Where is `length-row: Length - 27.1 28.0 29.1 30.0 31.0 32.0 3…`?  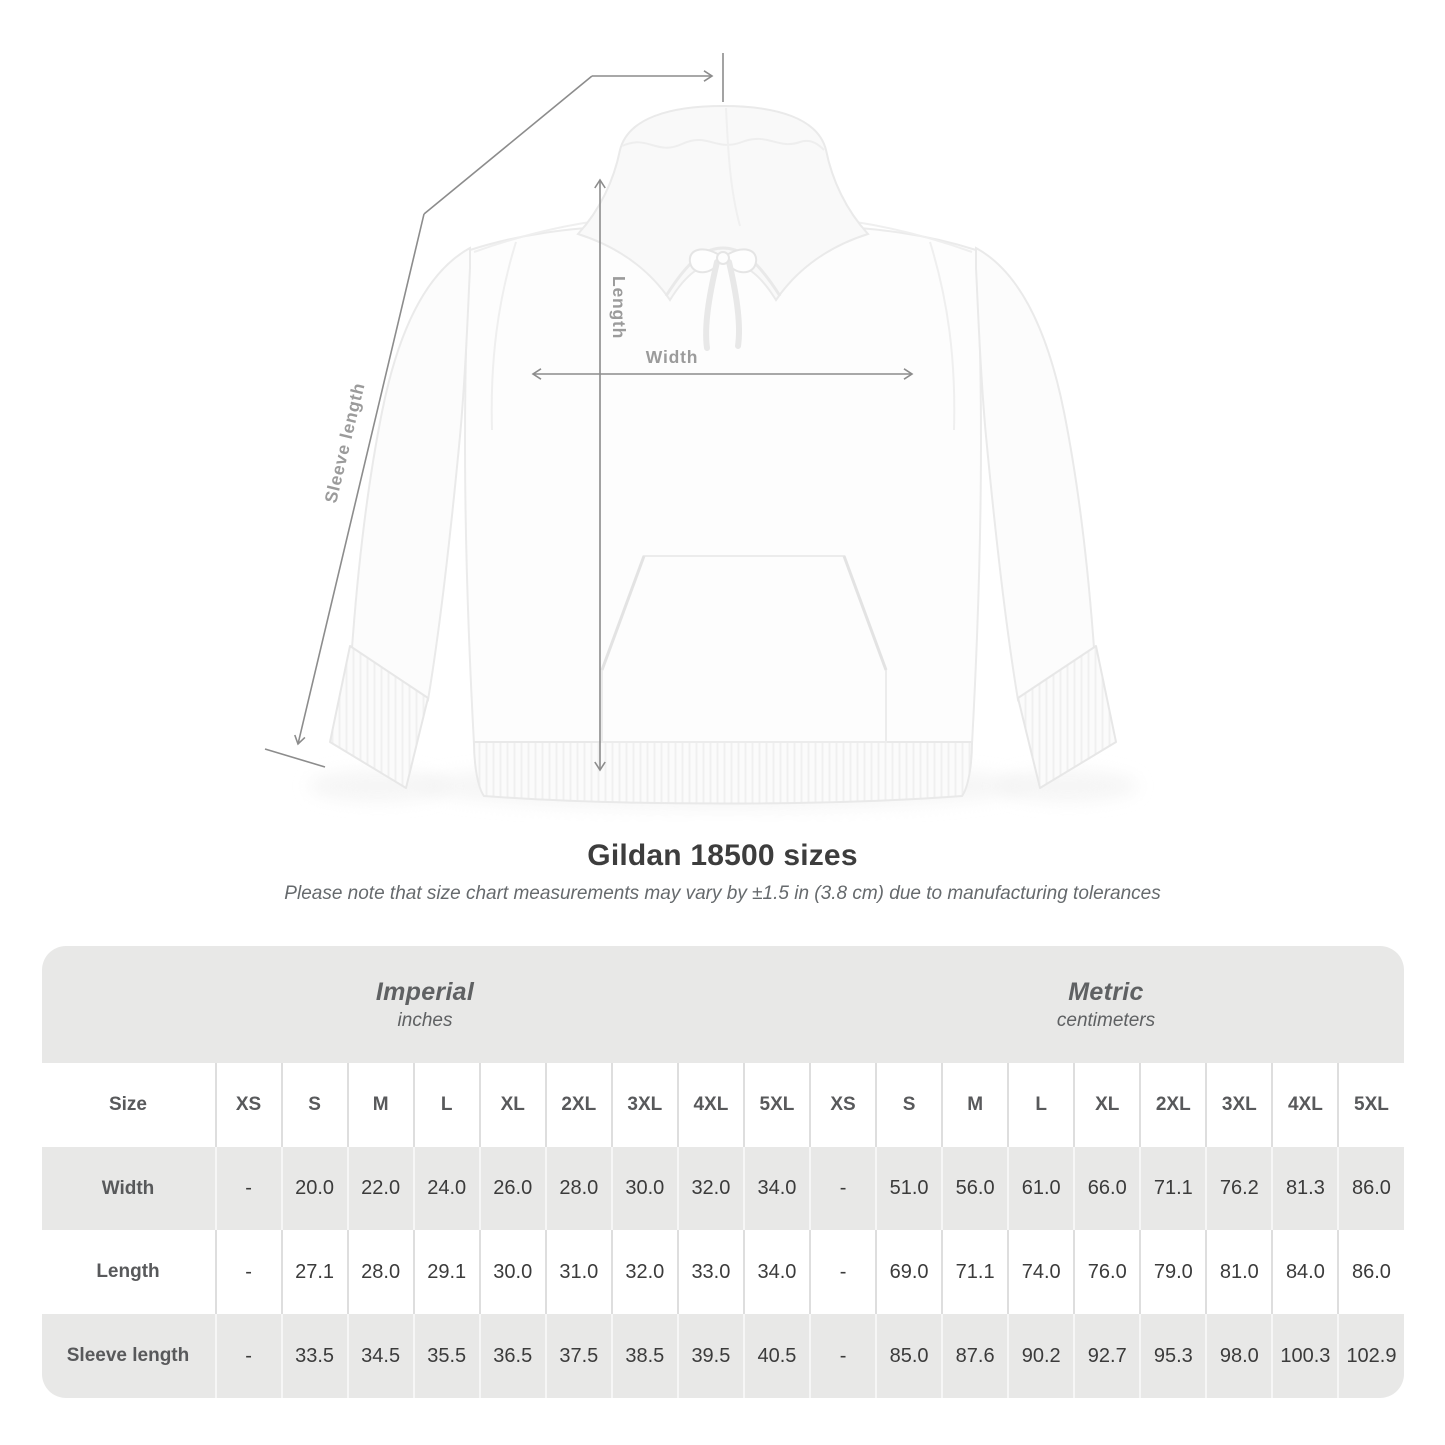
length-row: Length - 27.1 28.0 29.1 30.0 31.0 32.0 3… is located at coordinates (722, 1272).